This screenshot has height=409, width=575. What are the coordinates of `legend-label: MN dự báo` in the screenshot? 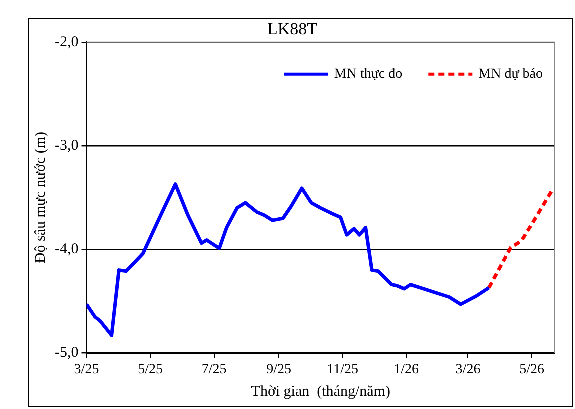 It's located at (511, 74).